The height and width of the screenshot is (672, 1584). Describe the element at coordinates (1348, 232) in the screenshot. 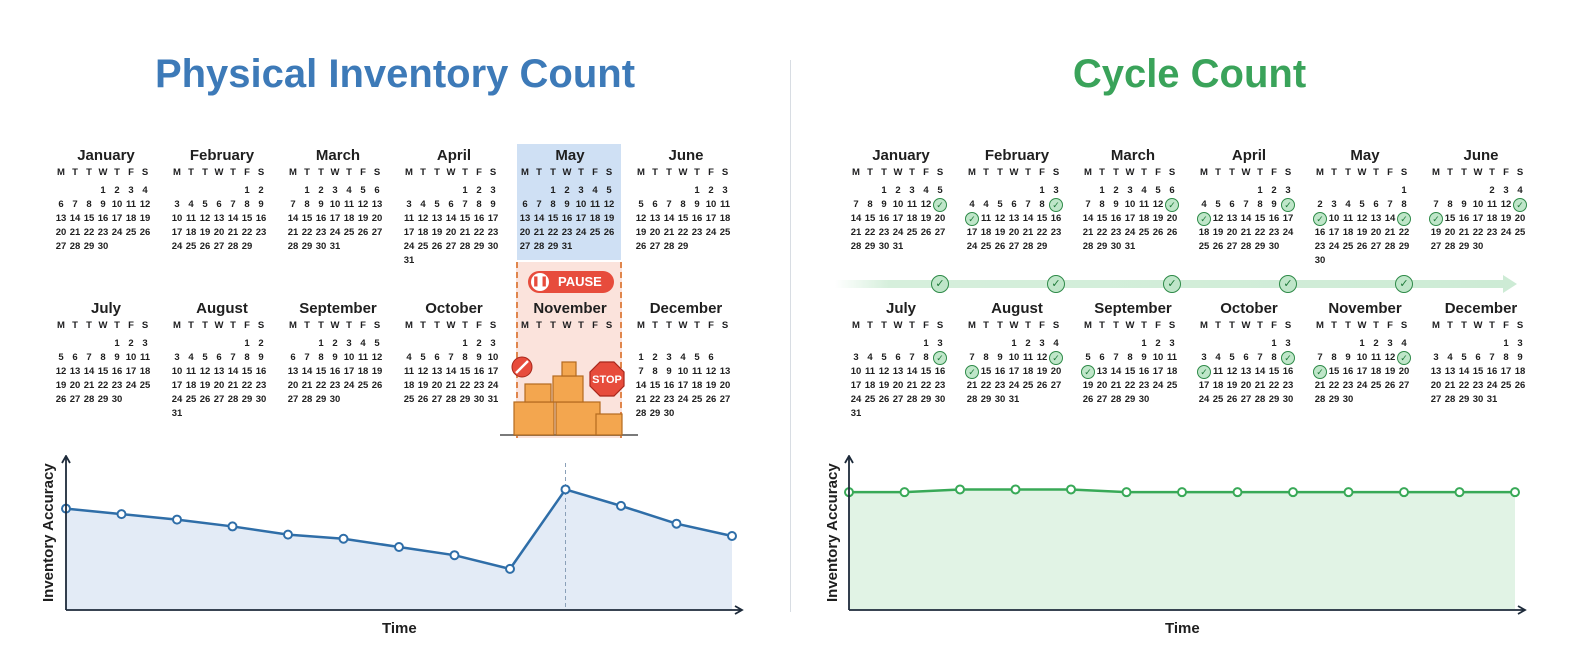

I see `day-cell: 18` at that location.